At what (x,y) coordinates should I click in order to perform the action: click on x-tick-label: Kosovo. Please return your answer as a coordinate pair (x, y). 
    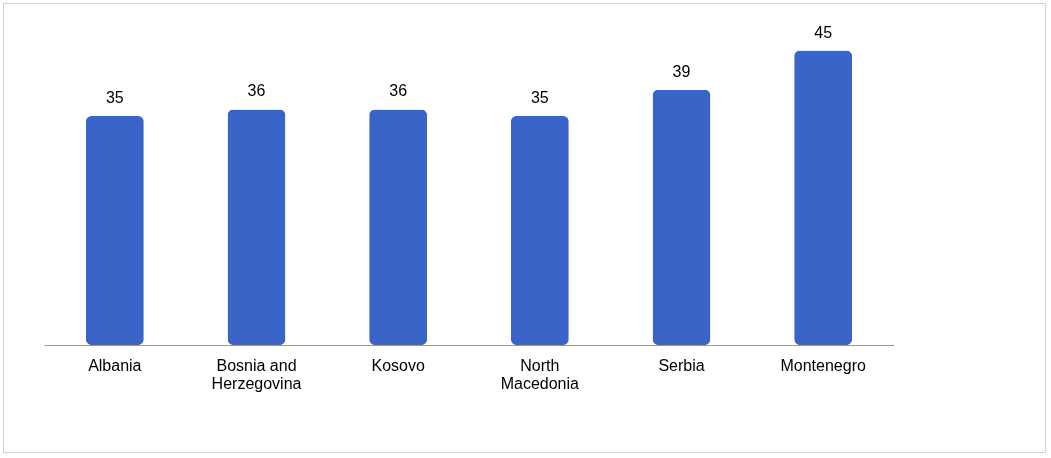
    Looking at the image, I should click on (398, 365).